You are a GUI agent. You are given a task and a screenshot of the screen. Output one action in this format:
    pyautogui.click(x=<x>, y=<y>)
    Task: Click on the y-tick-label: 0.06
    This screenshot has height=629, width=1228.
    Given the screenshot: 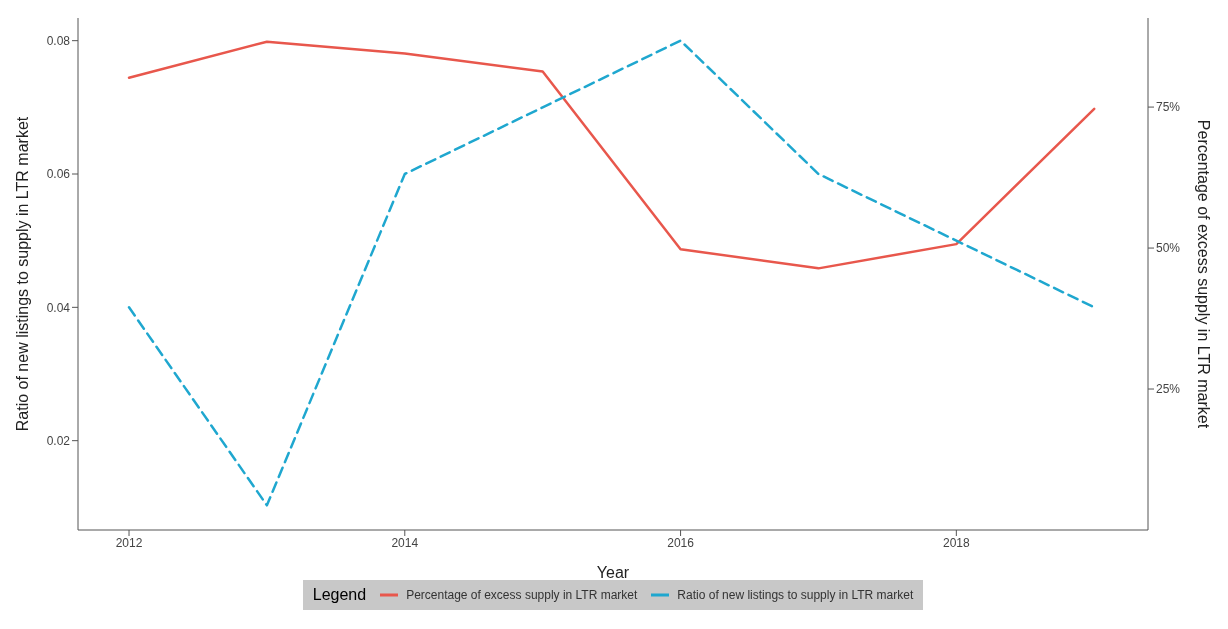 What is the action you would take?
    pyautogui.click(x=58, y=174)
    